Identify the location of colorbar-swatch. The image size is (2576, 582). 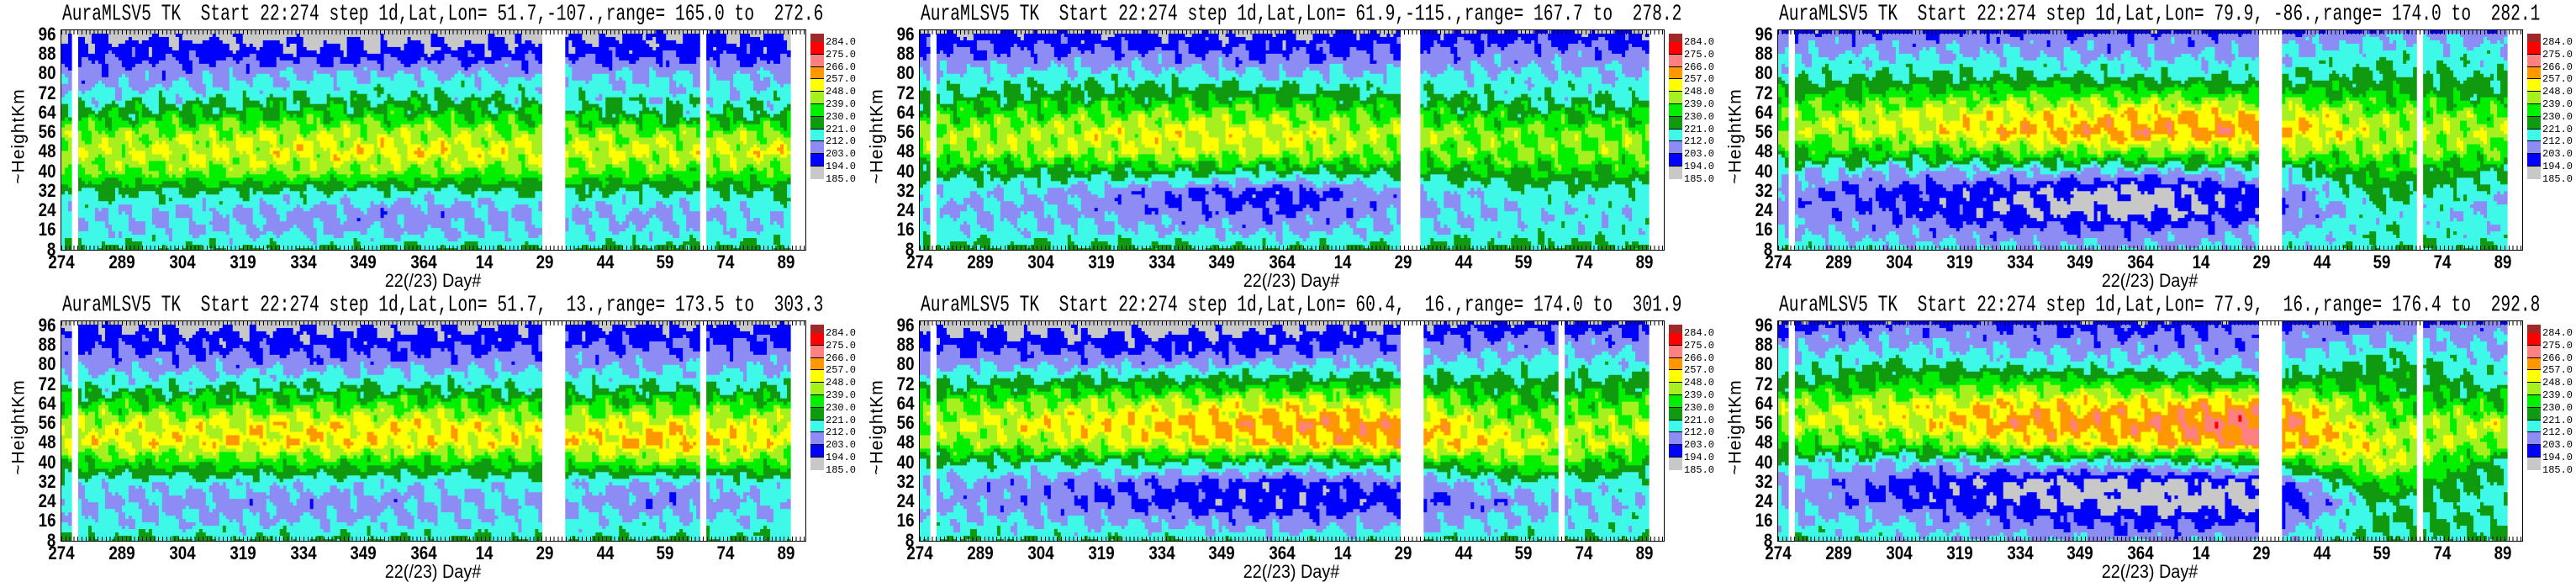
(817, 135).